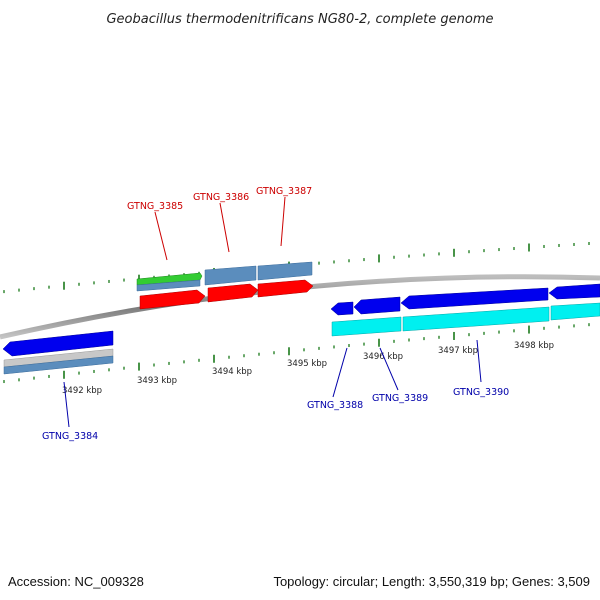  Describe the element at coordinates (285, 271) in the screenshot. I see `gene-feature-3387-steel` at that location.